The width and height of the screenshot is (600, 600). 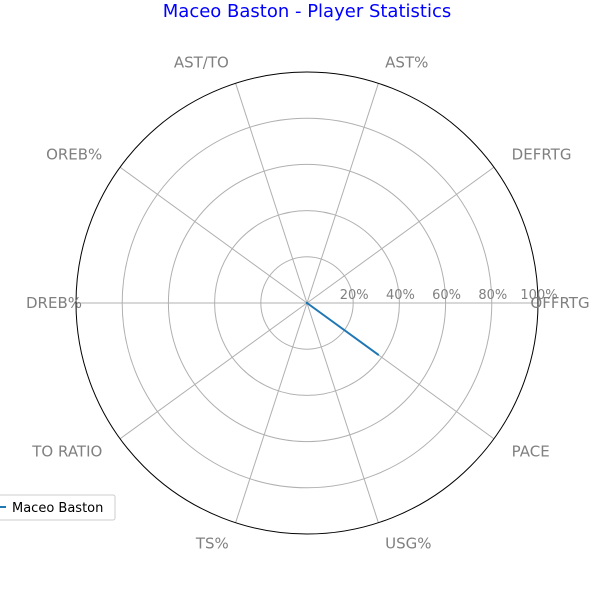 I want to click on radial-tick-labels: 20% 40% 60% 80% 100%, so click(x=449, y=295).